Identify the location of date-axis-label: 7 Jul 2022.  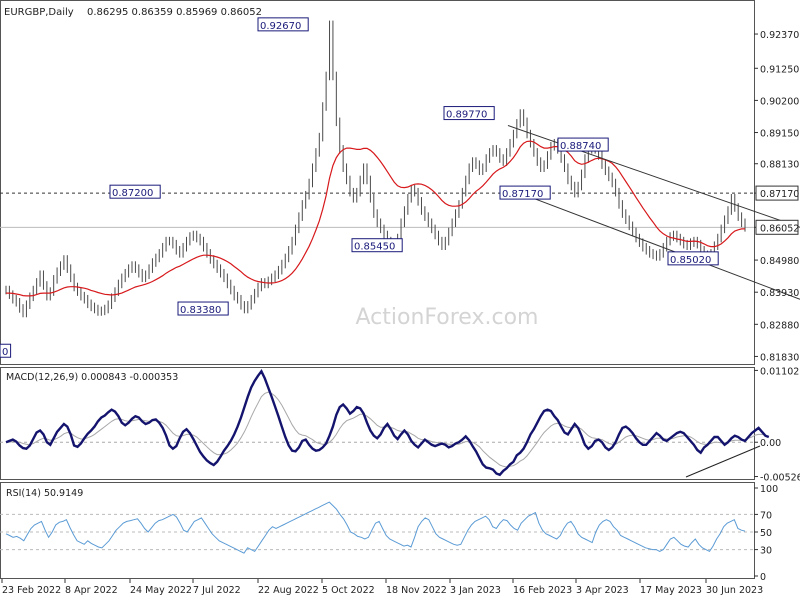
(217, 590).